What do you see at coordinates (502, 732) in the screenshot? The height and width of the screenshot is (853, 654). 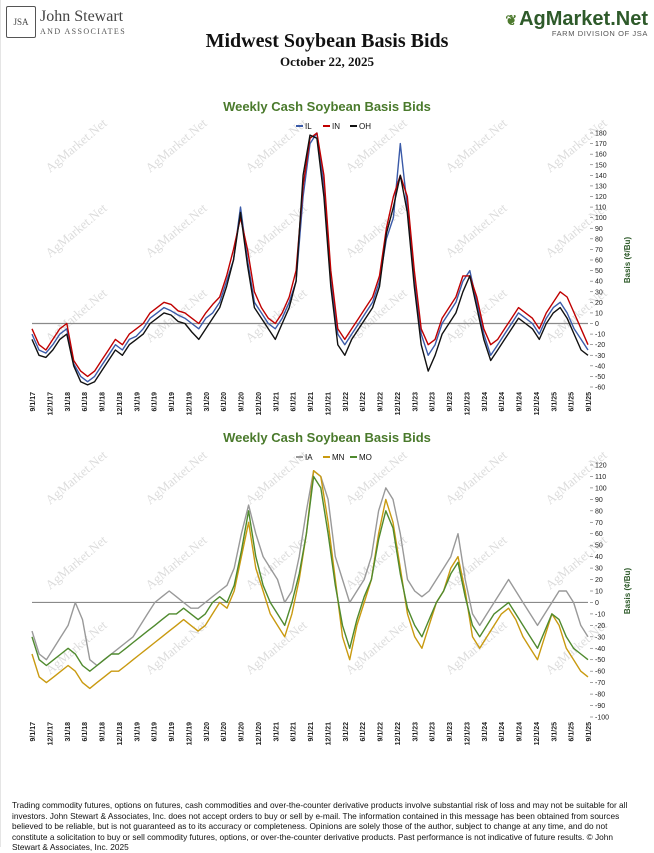 I see `x-tick-label: 6/1/24` at bounding box center [502, 732].